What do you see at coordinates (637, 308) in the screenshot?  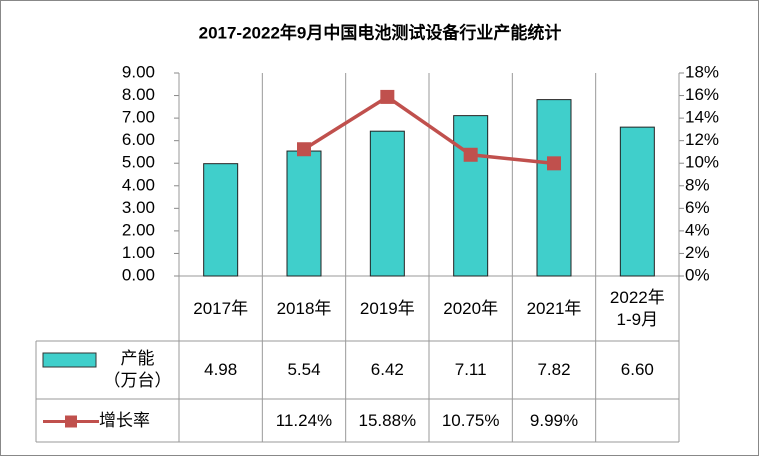 I see `x-tick-label: 2022年 1-9月` at bounding box center [637, 308].